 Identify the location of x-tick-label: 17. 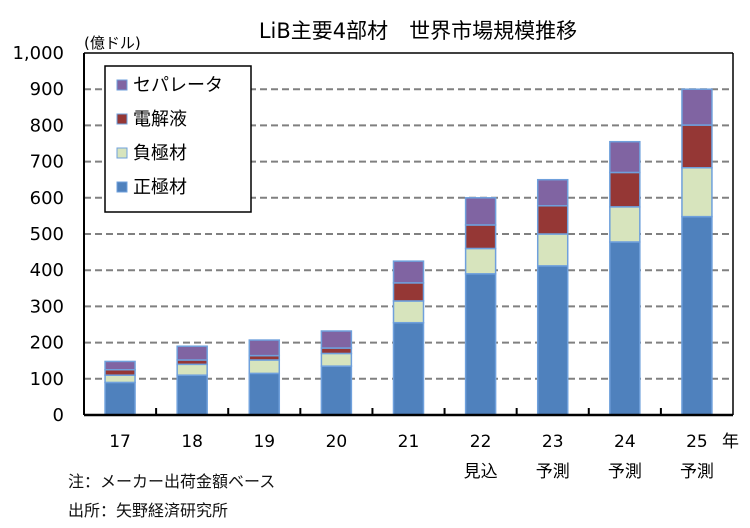
(120, 442).